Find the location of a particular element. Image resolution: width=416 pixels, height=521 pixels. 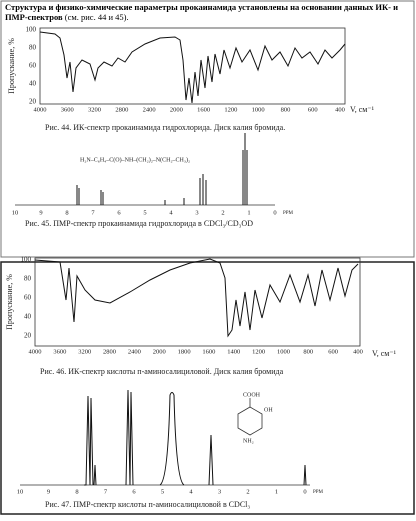

structure-label: COOH is located at coordinates (252, 395).